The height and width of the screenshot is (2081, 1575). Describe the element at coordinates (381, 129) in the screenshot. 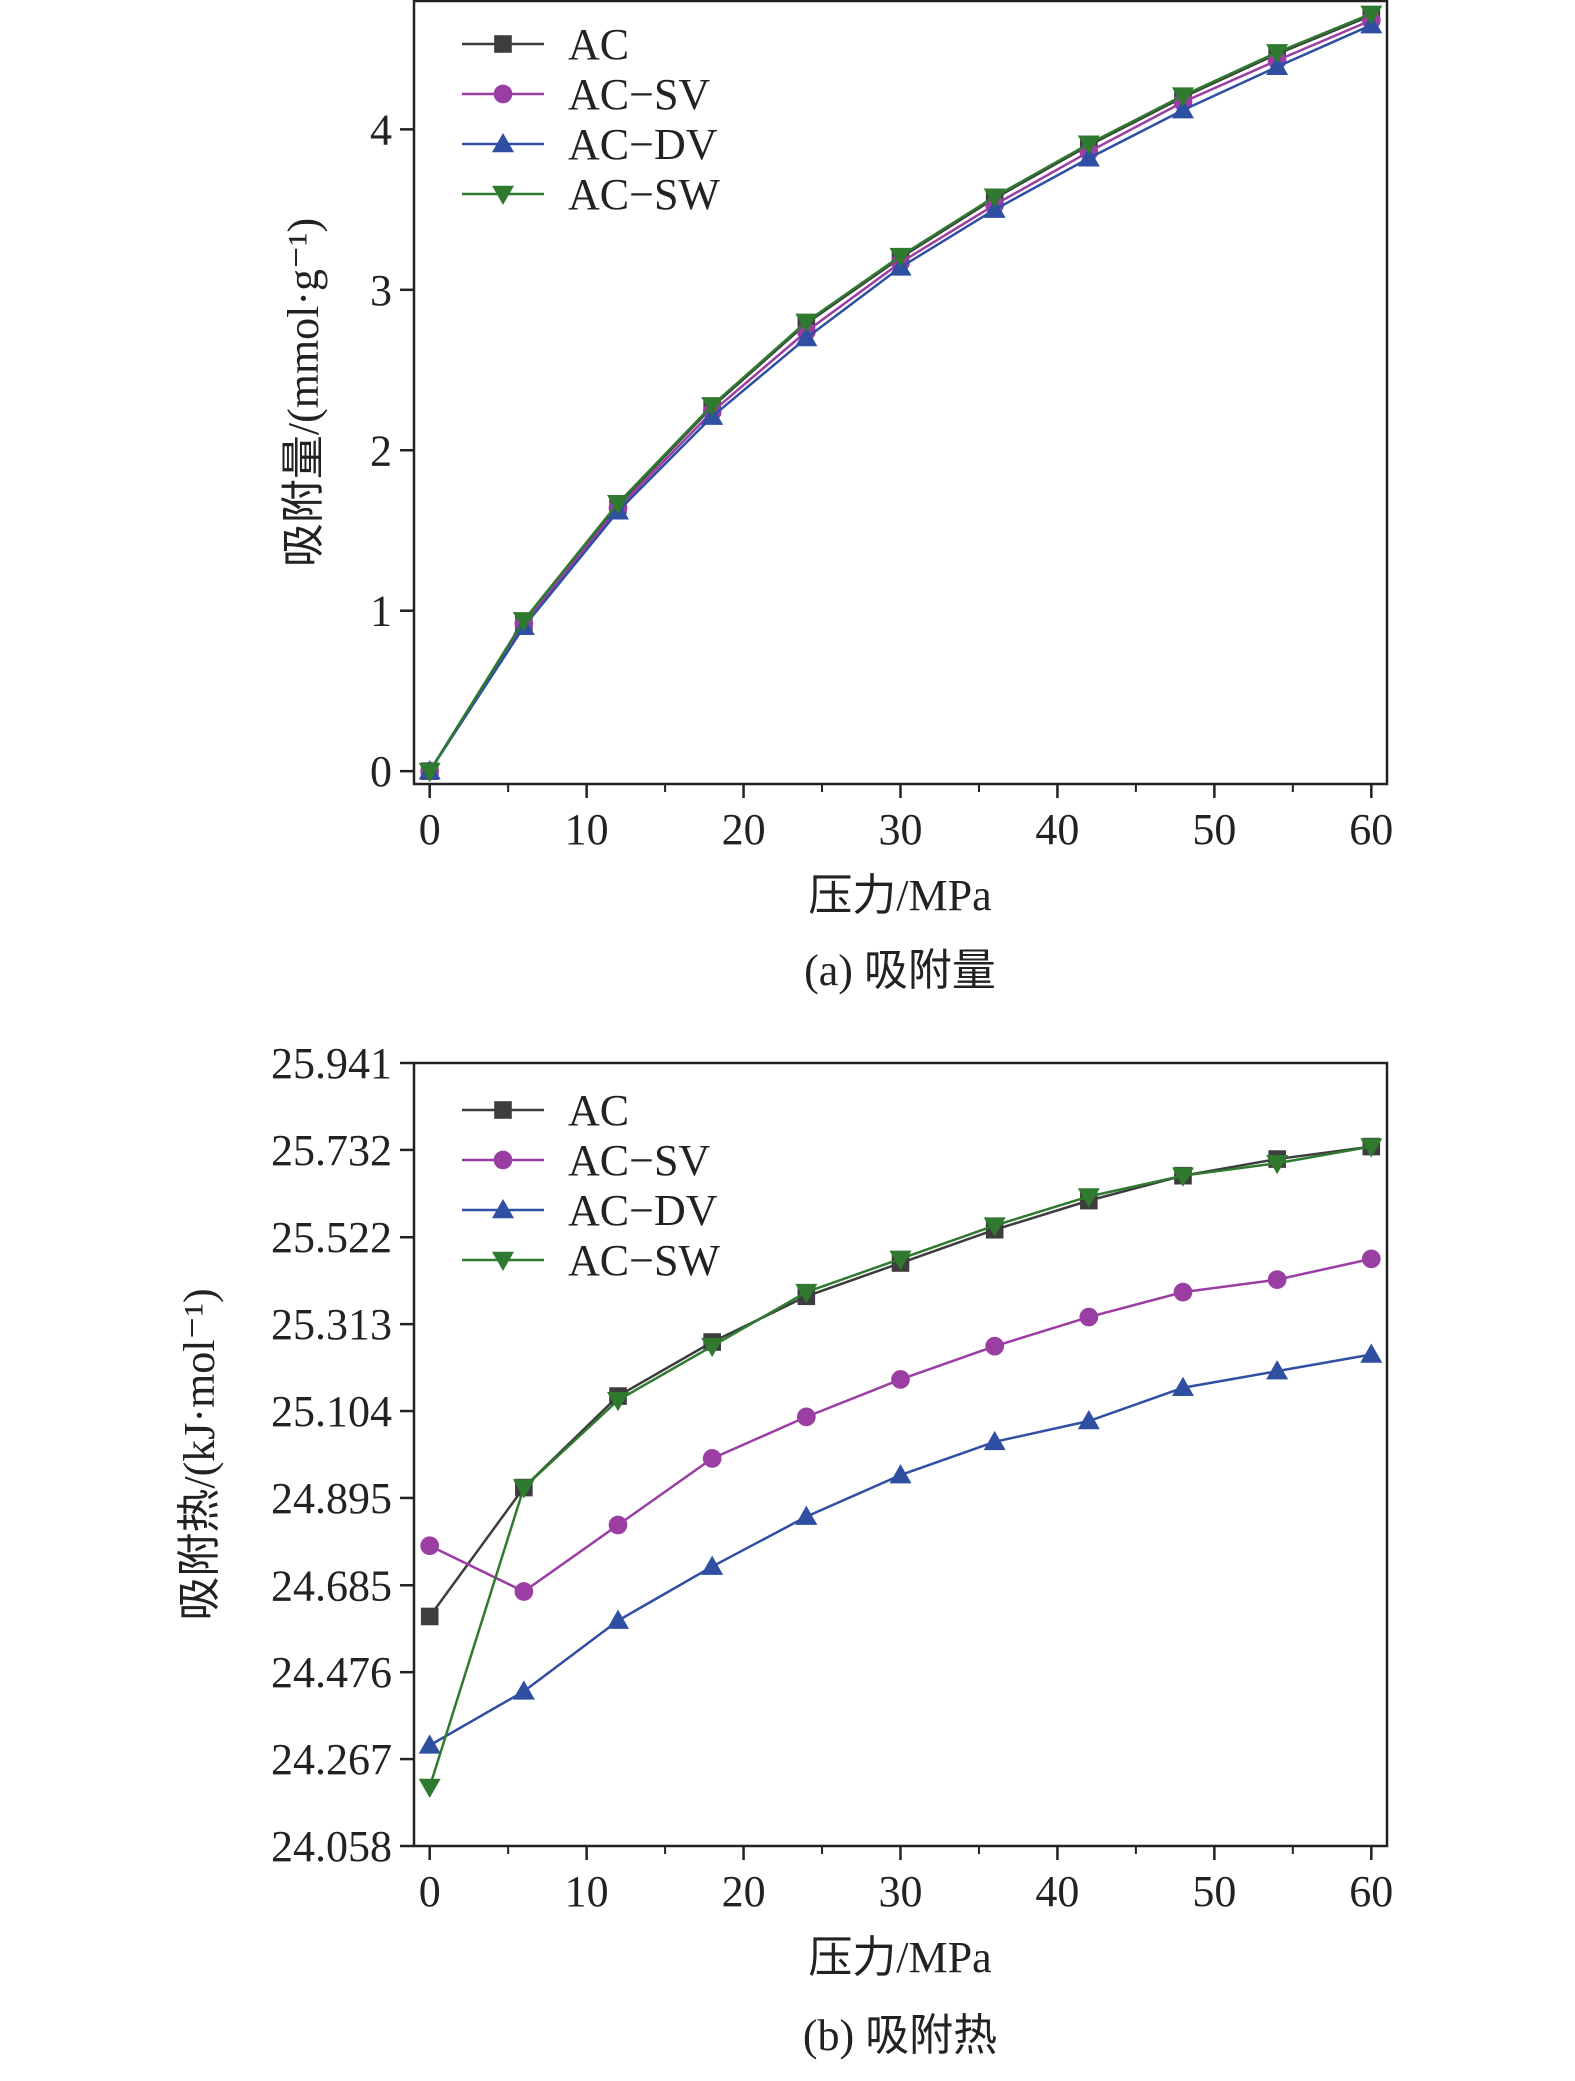

I see `y-tick-label: 4` at that location.